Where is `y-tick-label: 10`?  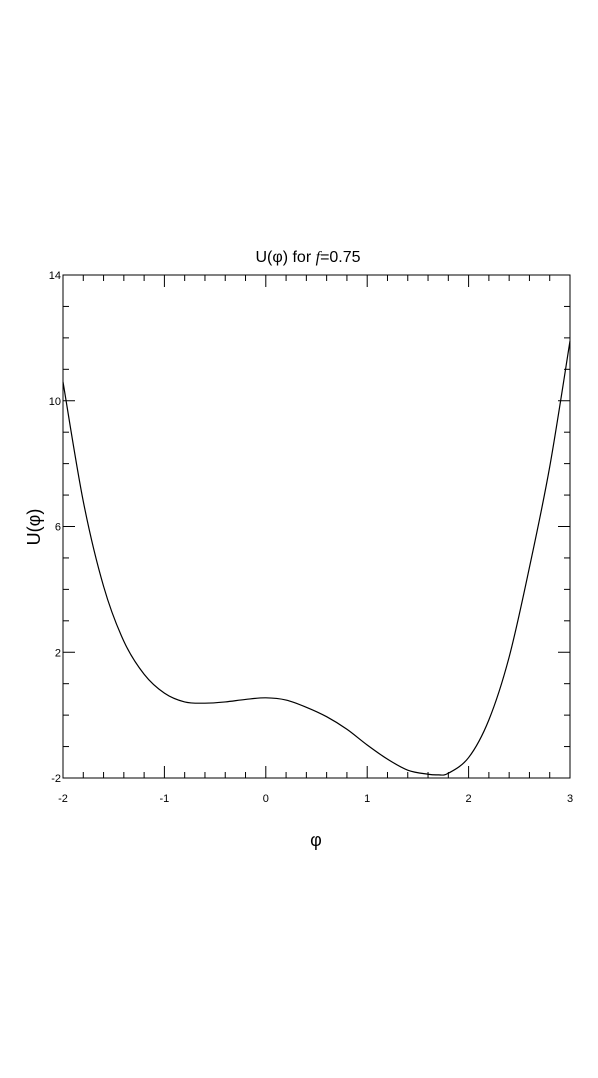
y-tick-label: 10 is located at coordinates (55, 402).